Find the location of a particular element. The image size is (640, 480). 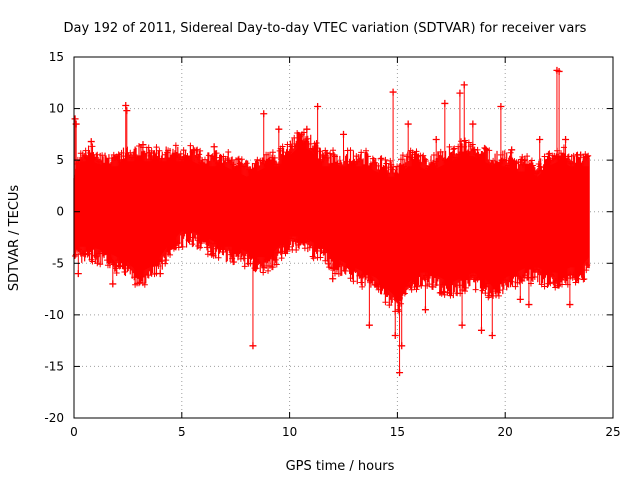

y-axis-label: SDTVAR / TECUs is located at coordinates (14, 238).